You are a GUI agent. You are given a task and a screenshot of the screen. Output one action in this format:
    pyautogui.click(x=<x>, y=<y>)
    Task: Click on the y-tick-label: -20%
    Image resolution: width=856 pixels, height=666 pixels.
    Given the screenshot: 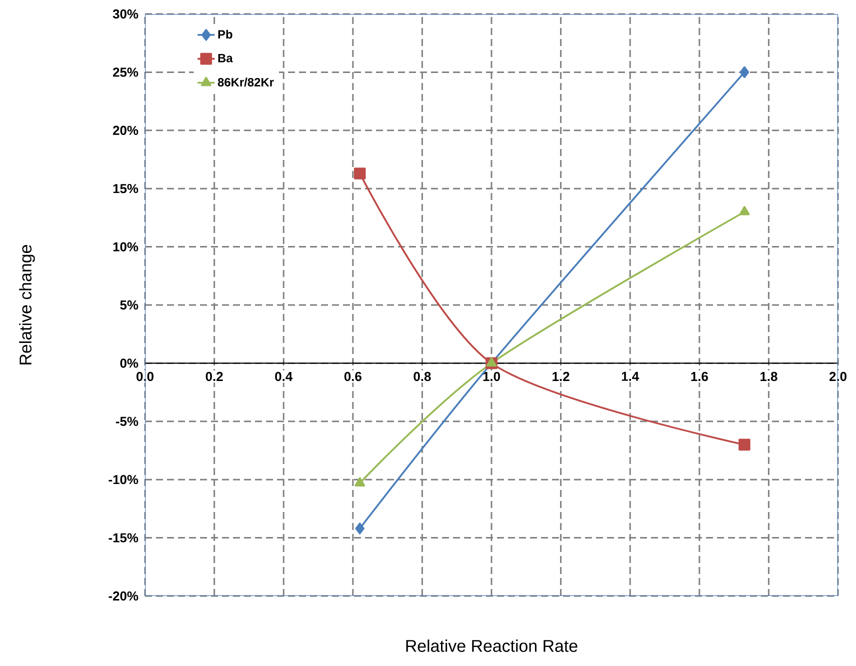 What is the action you would take?
    pyautogui.click(x=123, y=596)
    